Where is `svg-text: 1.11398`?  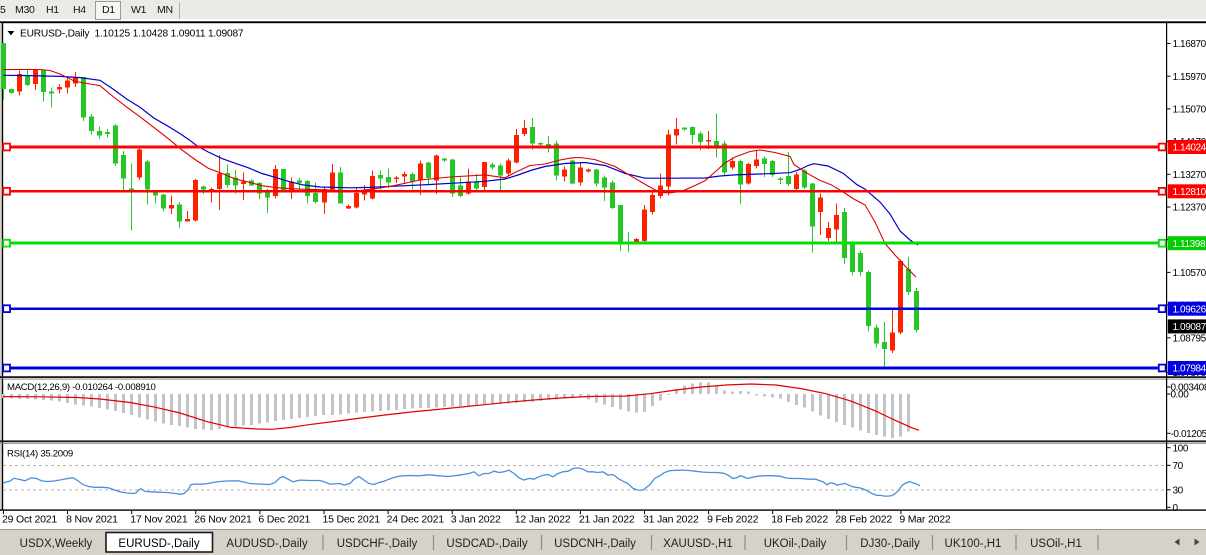 svg-text: 1.11398 is located at coordinates (1189, 244).